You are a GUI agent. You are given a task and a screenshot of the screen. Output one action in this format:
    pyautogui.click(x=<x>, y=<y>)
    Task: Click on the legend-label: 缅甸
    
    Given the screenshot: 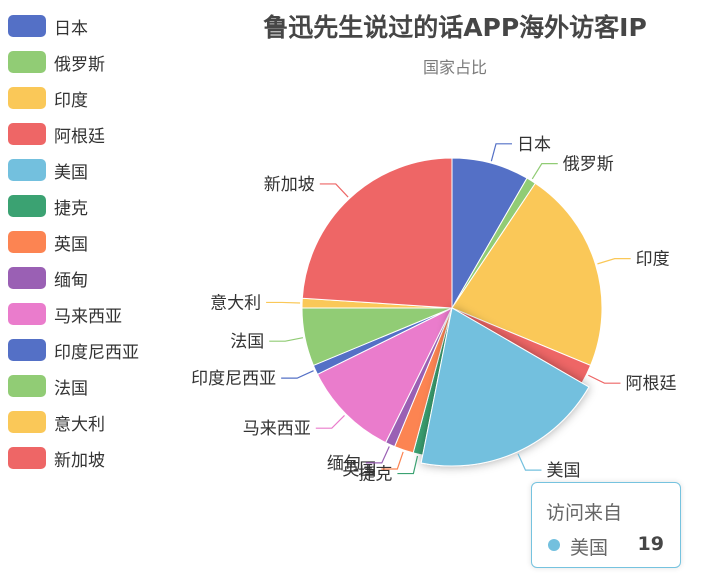 What is the action you would take?
    pyautogui.click(x=71, y=280)
    